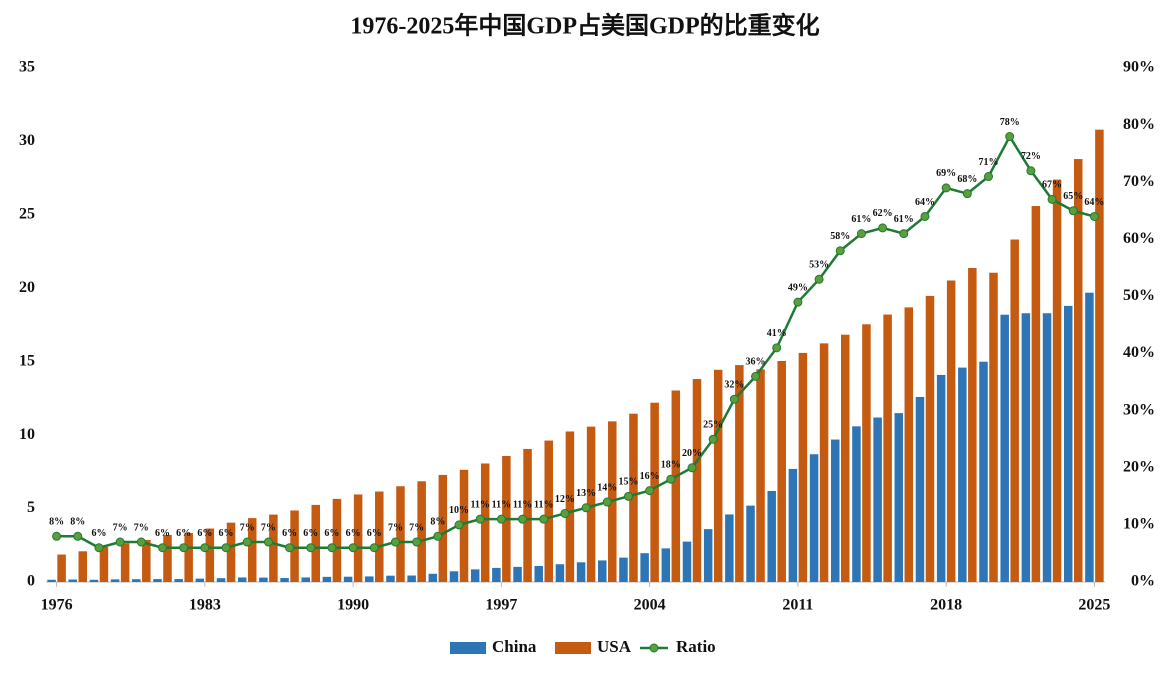  What do you see at coordinates (543, 504) in the screenshot?
I see `data-label: 11%` at bounding box center [543, 504].